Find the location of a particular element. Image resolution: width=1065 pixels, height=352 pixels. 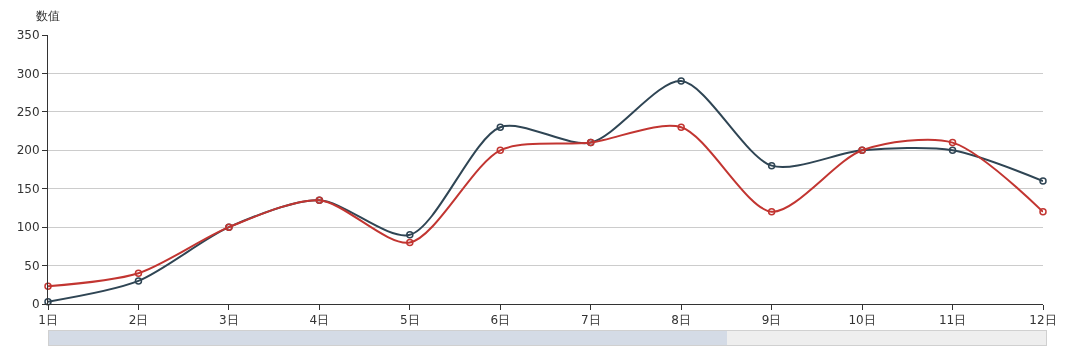

x-tick-label: 2日 is located at coordinates (138, 320).